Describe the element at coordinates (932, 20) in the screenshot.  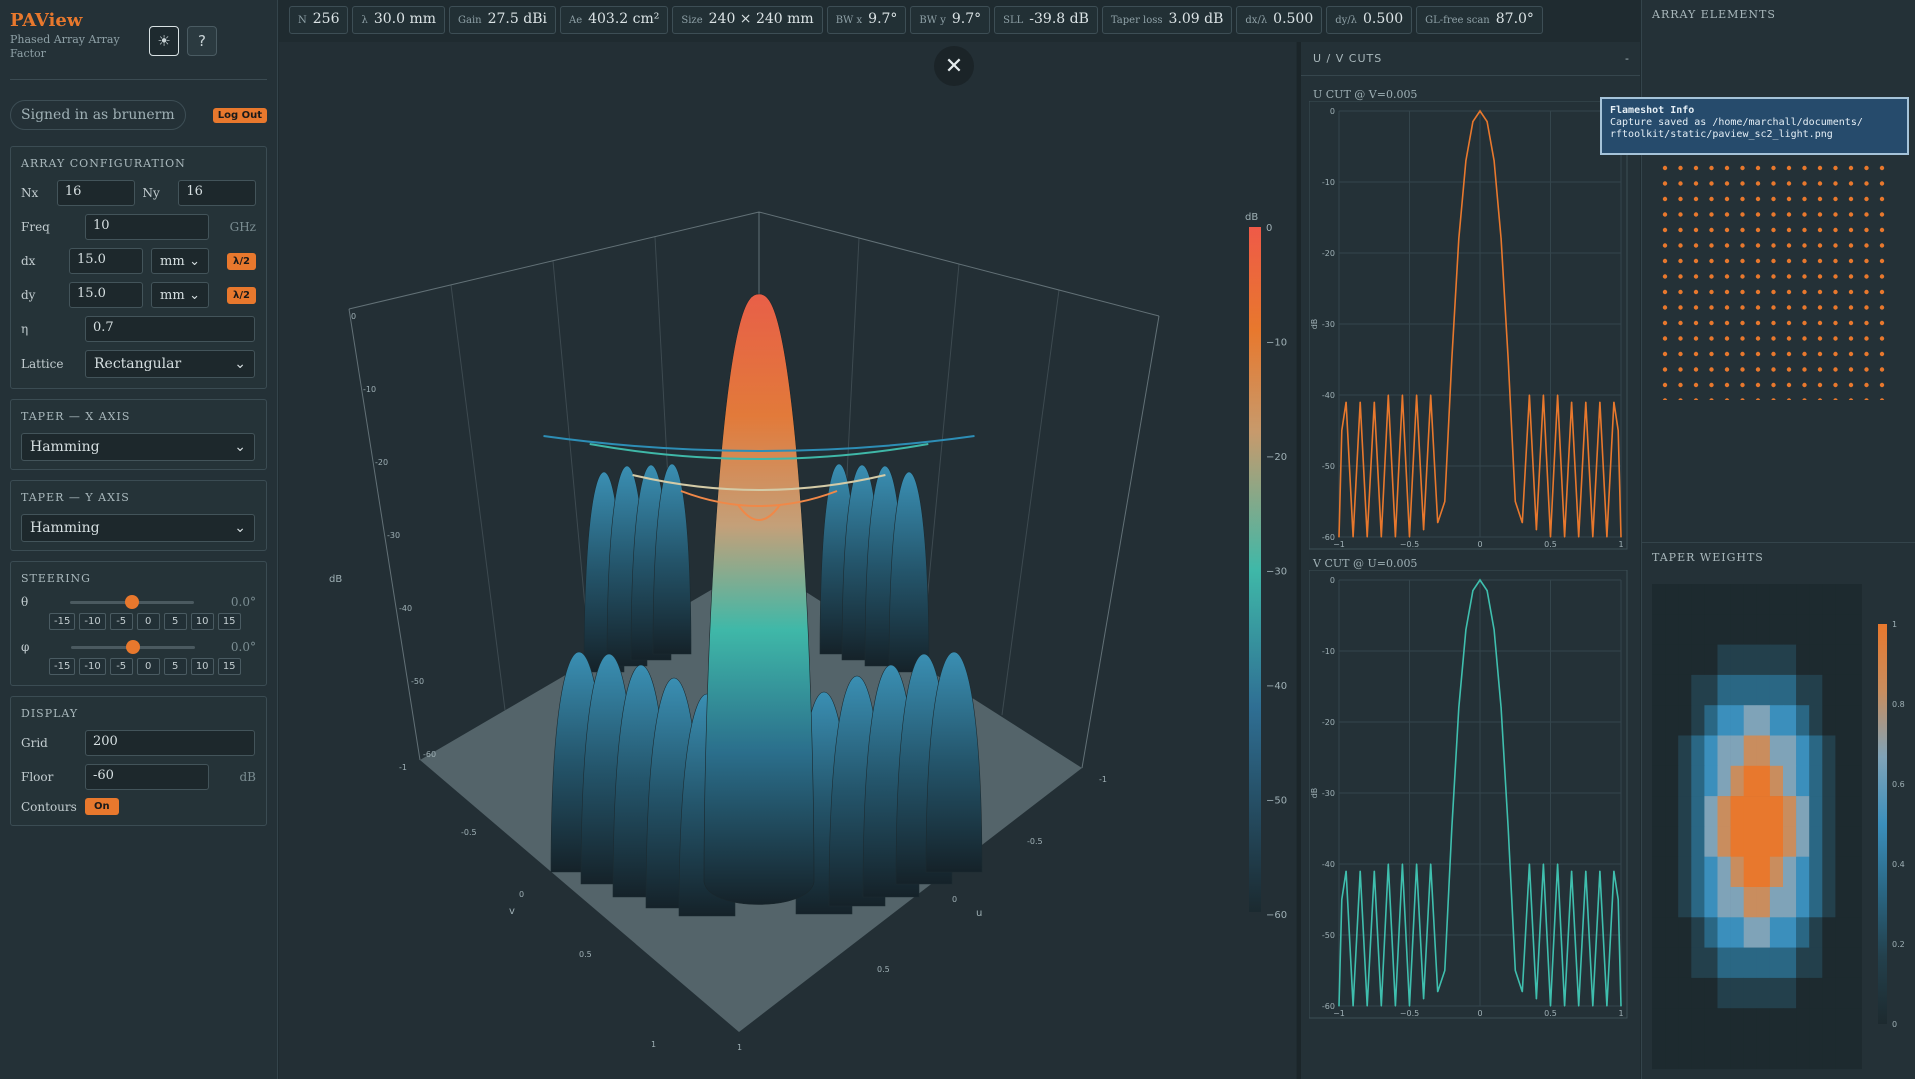
I see `metric-key: BW y` at that location.